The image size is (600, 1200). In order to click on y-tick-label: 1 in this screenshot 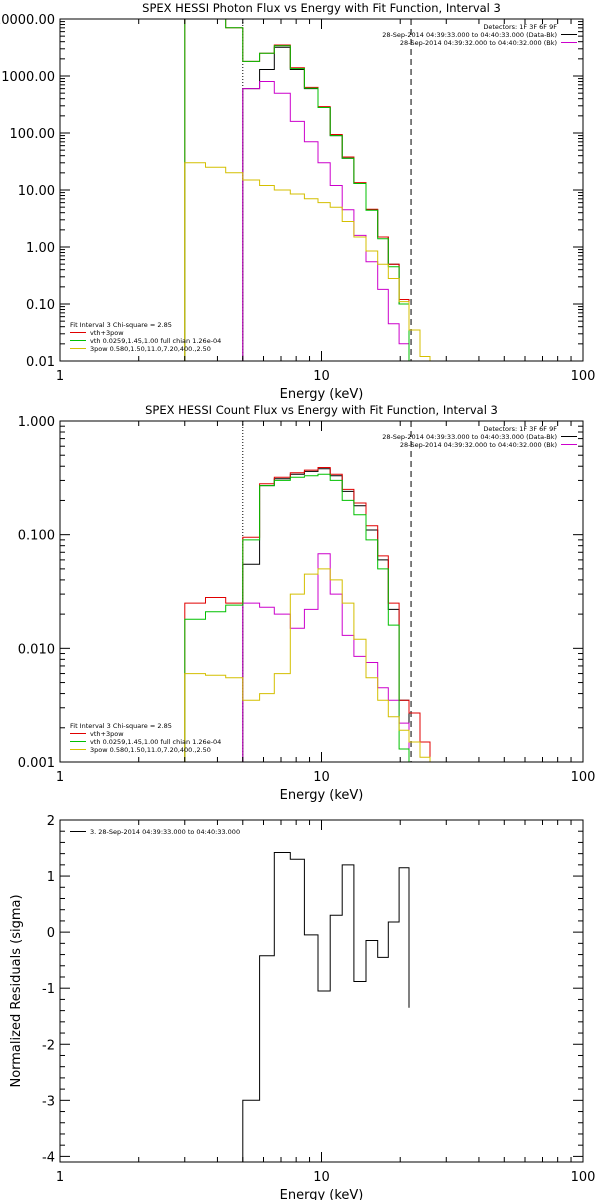, I will do `click(51, 877)`.